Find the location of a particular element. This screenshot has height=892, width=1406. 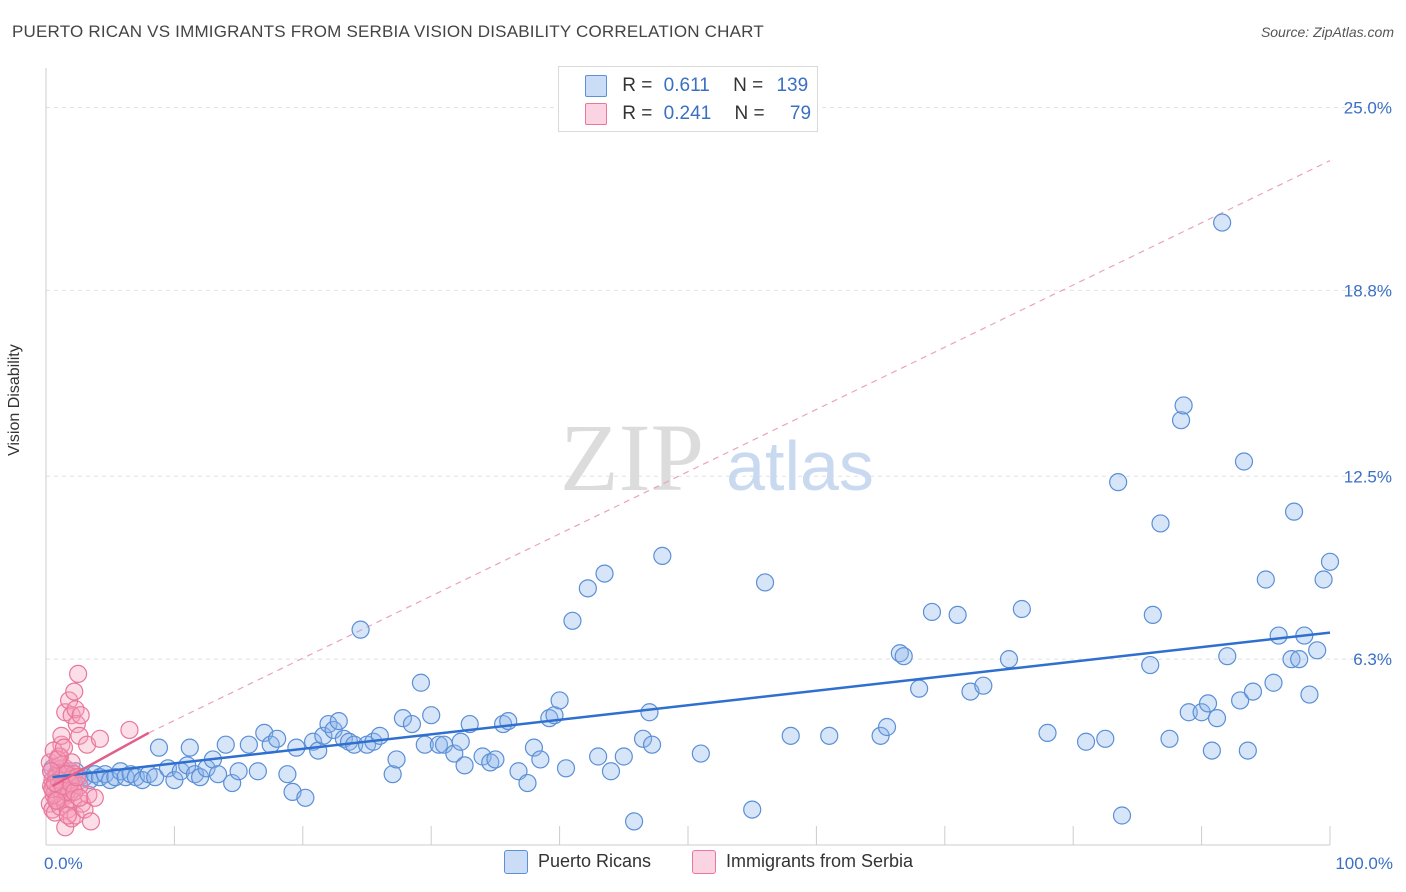

bottom-legend-puerto-ricans: Puerto Ricans is located at coordinates (577, 862).